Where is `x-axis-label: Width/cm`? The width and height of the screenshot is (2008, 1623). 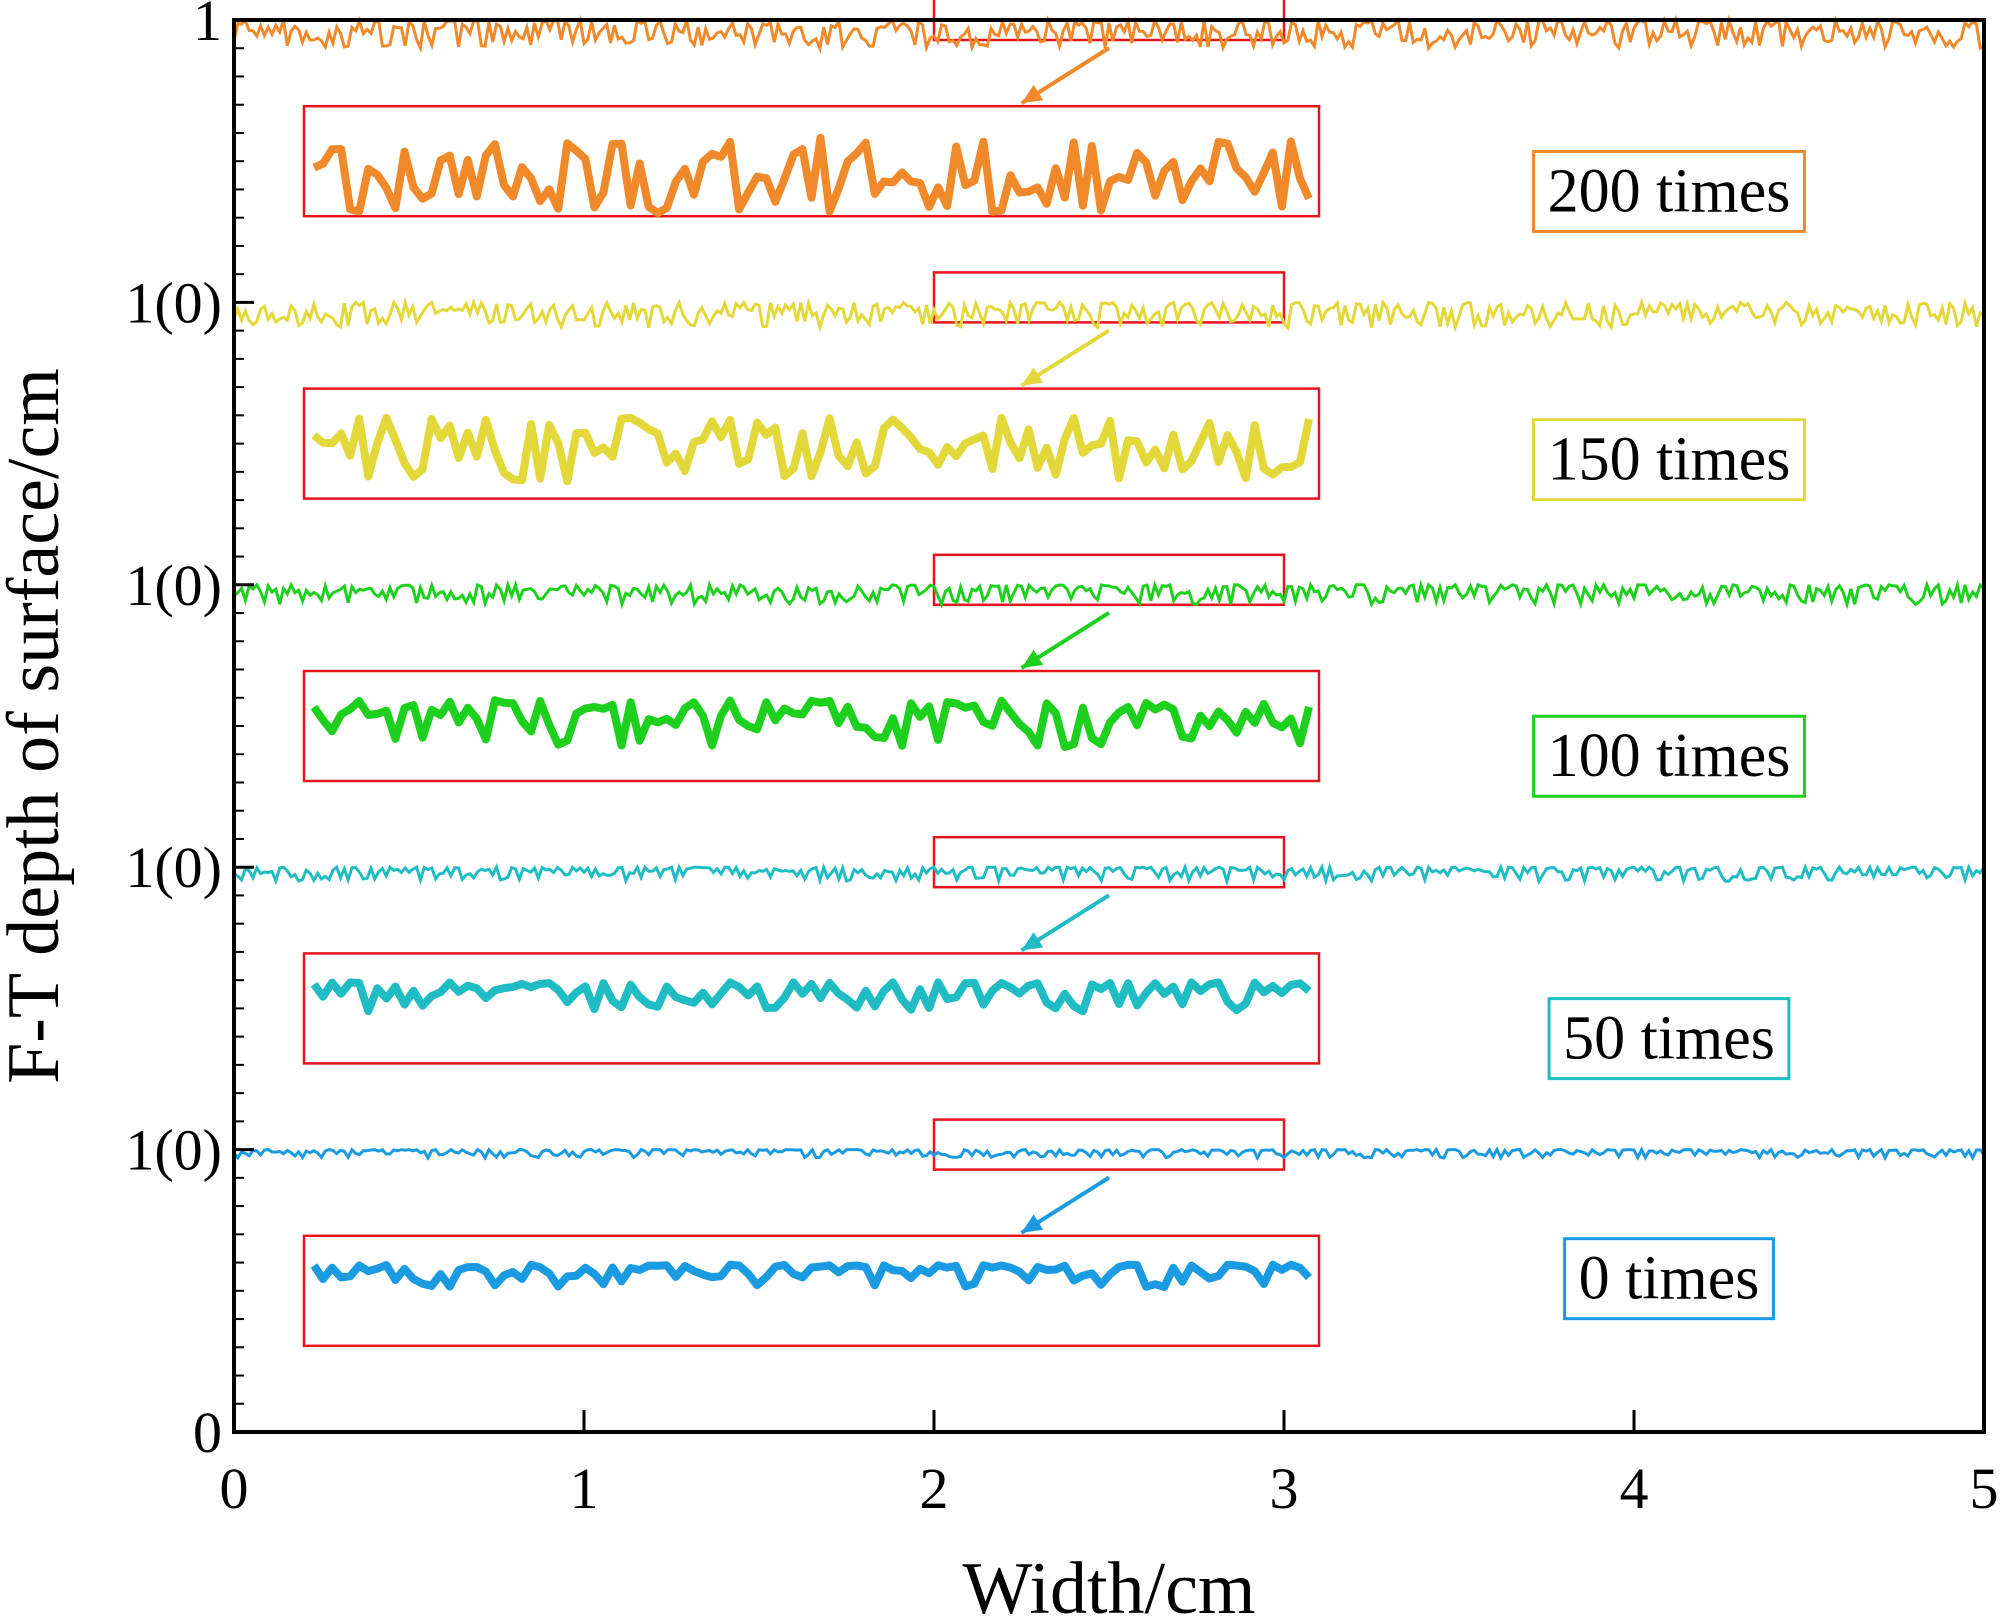 x-axis-label: Width/cm is located at coordinates (1109, 1585).